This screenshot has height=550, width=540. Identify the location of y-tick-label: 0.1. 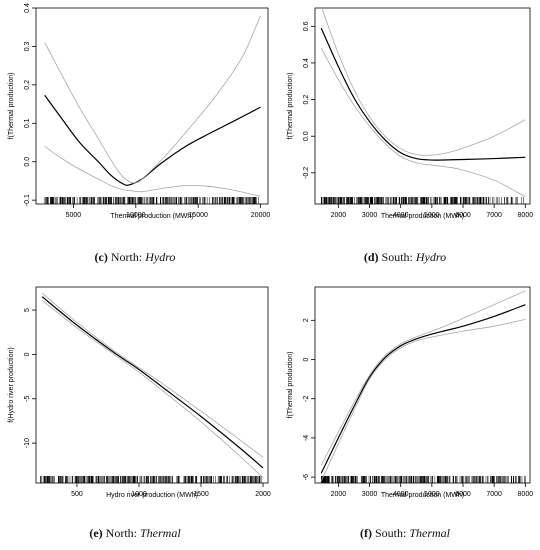
(27, 123).